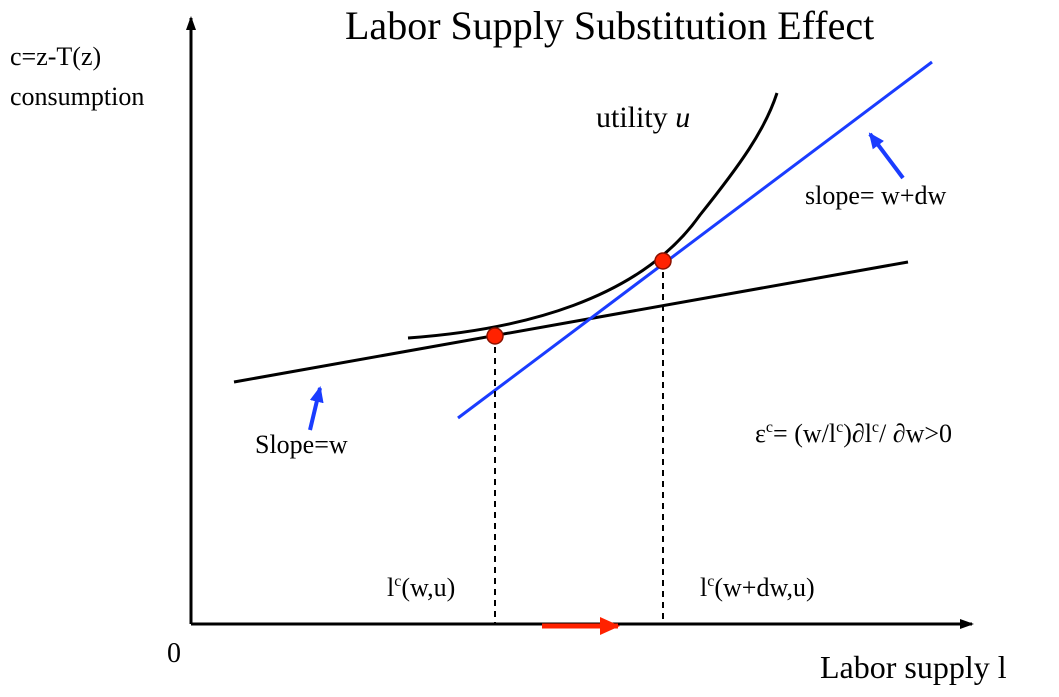  What do you see at coordinates (916, 433) in the screenshot?
I see `elasticity-tail: / ∂w>0` at bounding box center [916, 433].